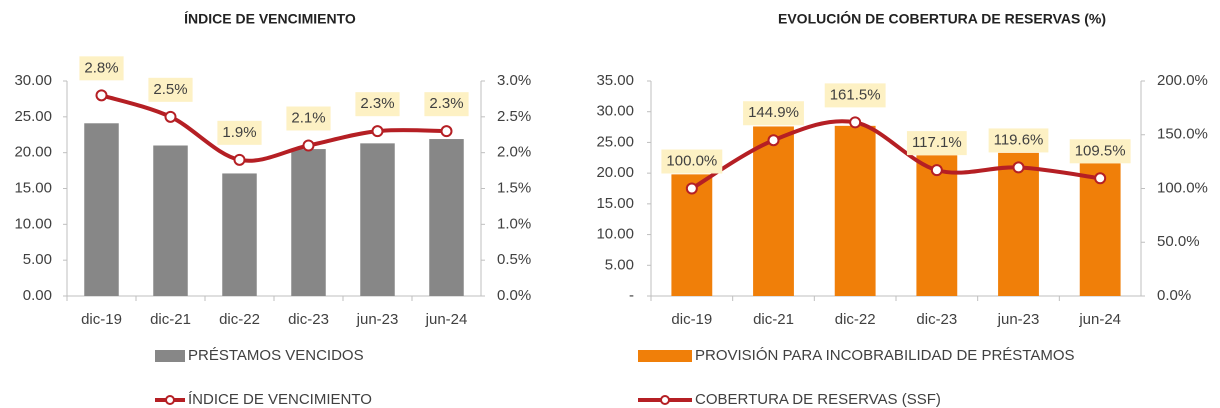 The height and width of the screenshot is (408, 1220). I want to click on legend-label: COBERTURA DE RESERVAS (SSF), so click(818, 399).